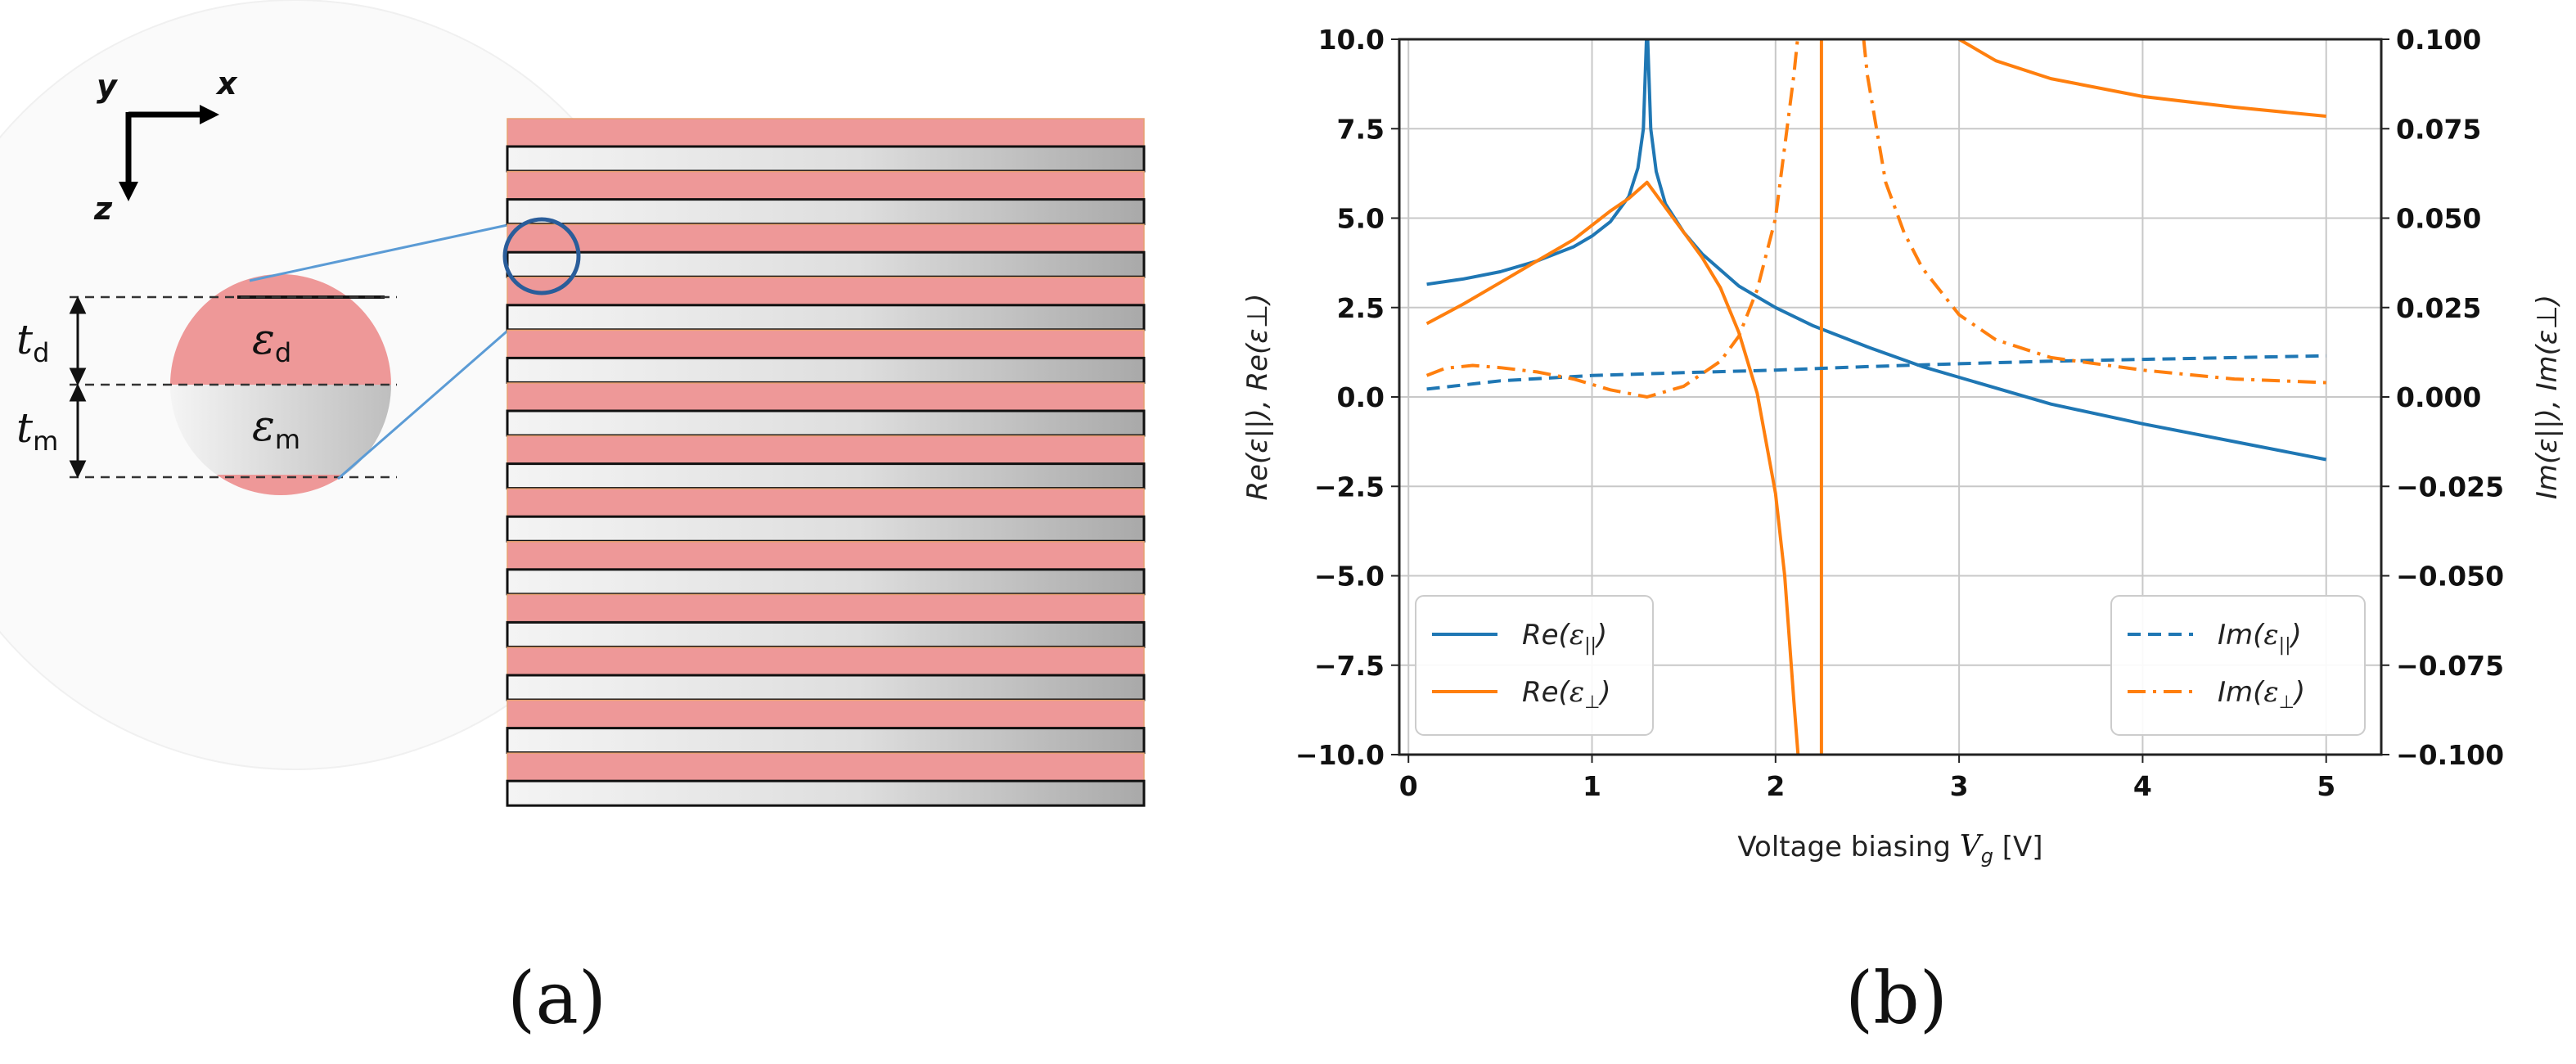 The image size is (2576, 1064). I want to click on y-ticks-left: 10.0 7.5 5.0 2.5 0.0 −2.5 −5.0 −7.5 −10.0, so click(1347, 397).